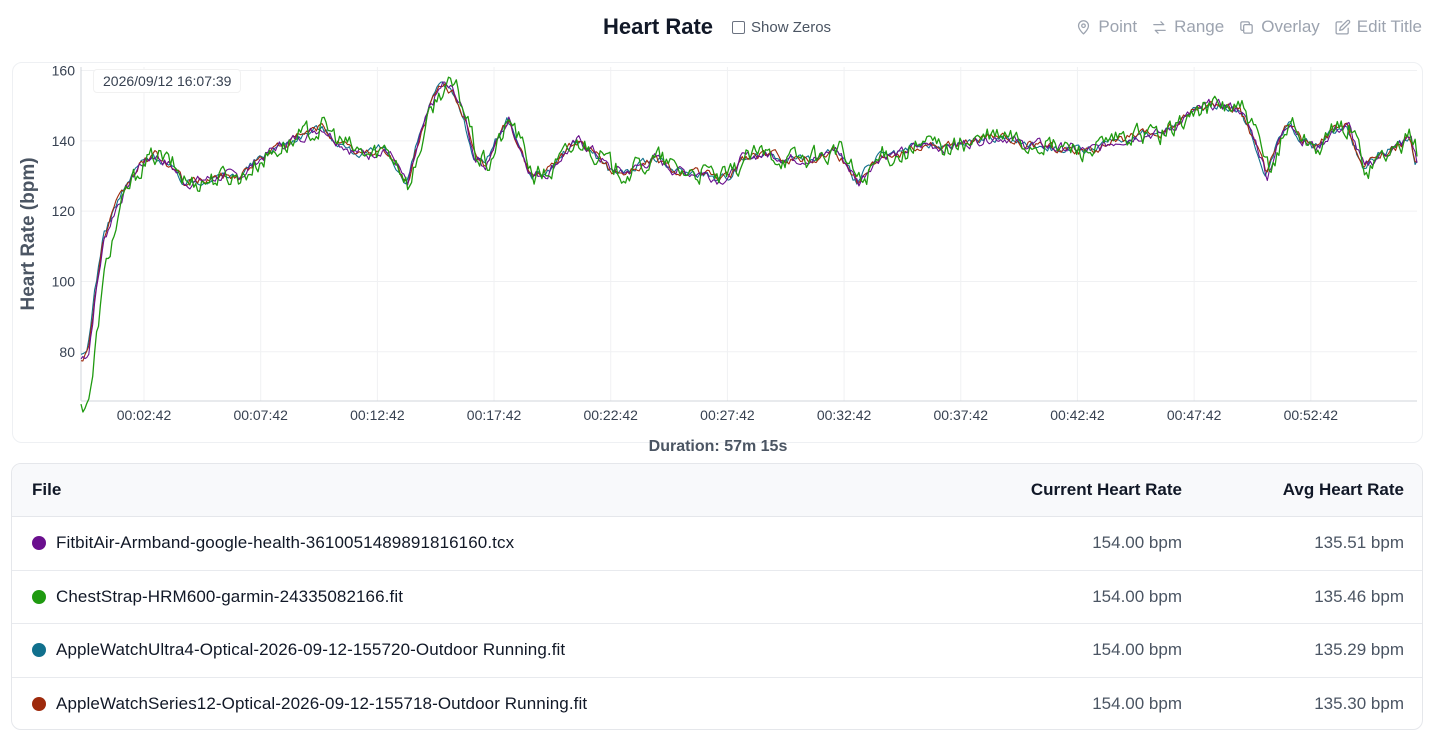 This screenshot has width=1436, height=738. What do you see at coordinates (717, 490) in the screenshot?
I see `table-header: File Current Heart Rate Avg Heart Rate` at bounding box center [717, 490].